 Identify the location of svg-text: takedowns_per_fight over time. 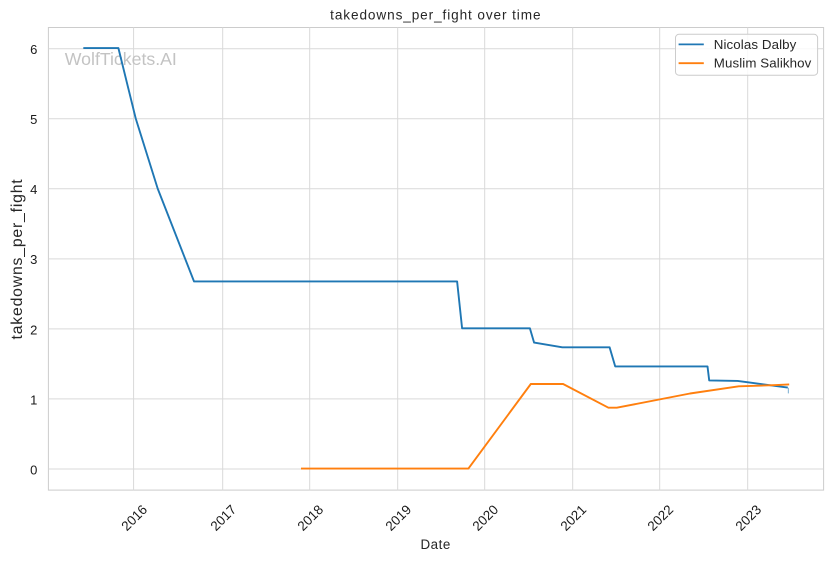
(435, 15).